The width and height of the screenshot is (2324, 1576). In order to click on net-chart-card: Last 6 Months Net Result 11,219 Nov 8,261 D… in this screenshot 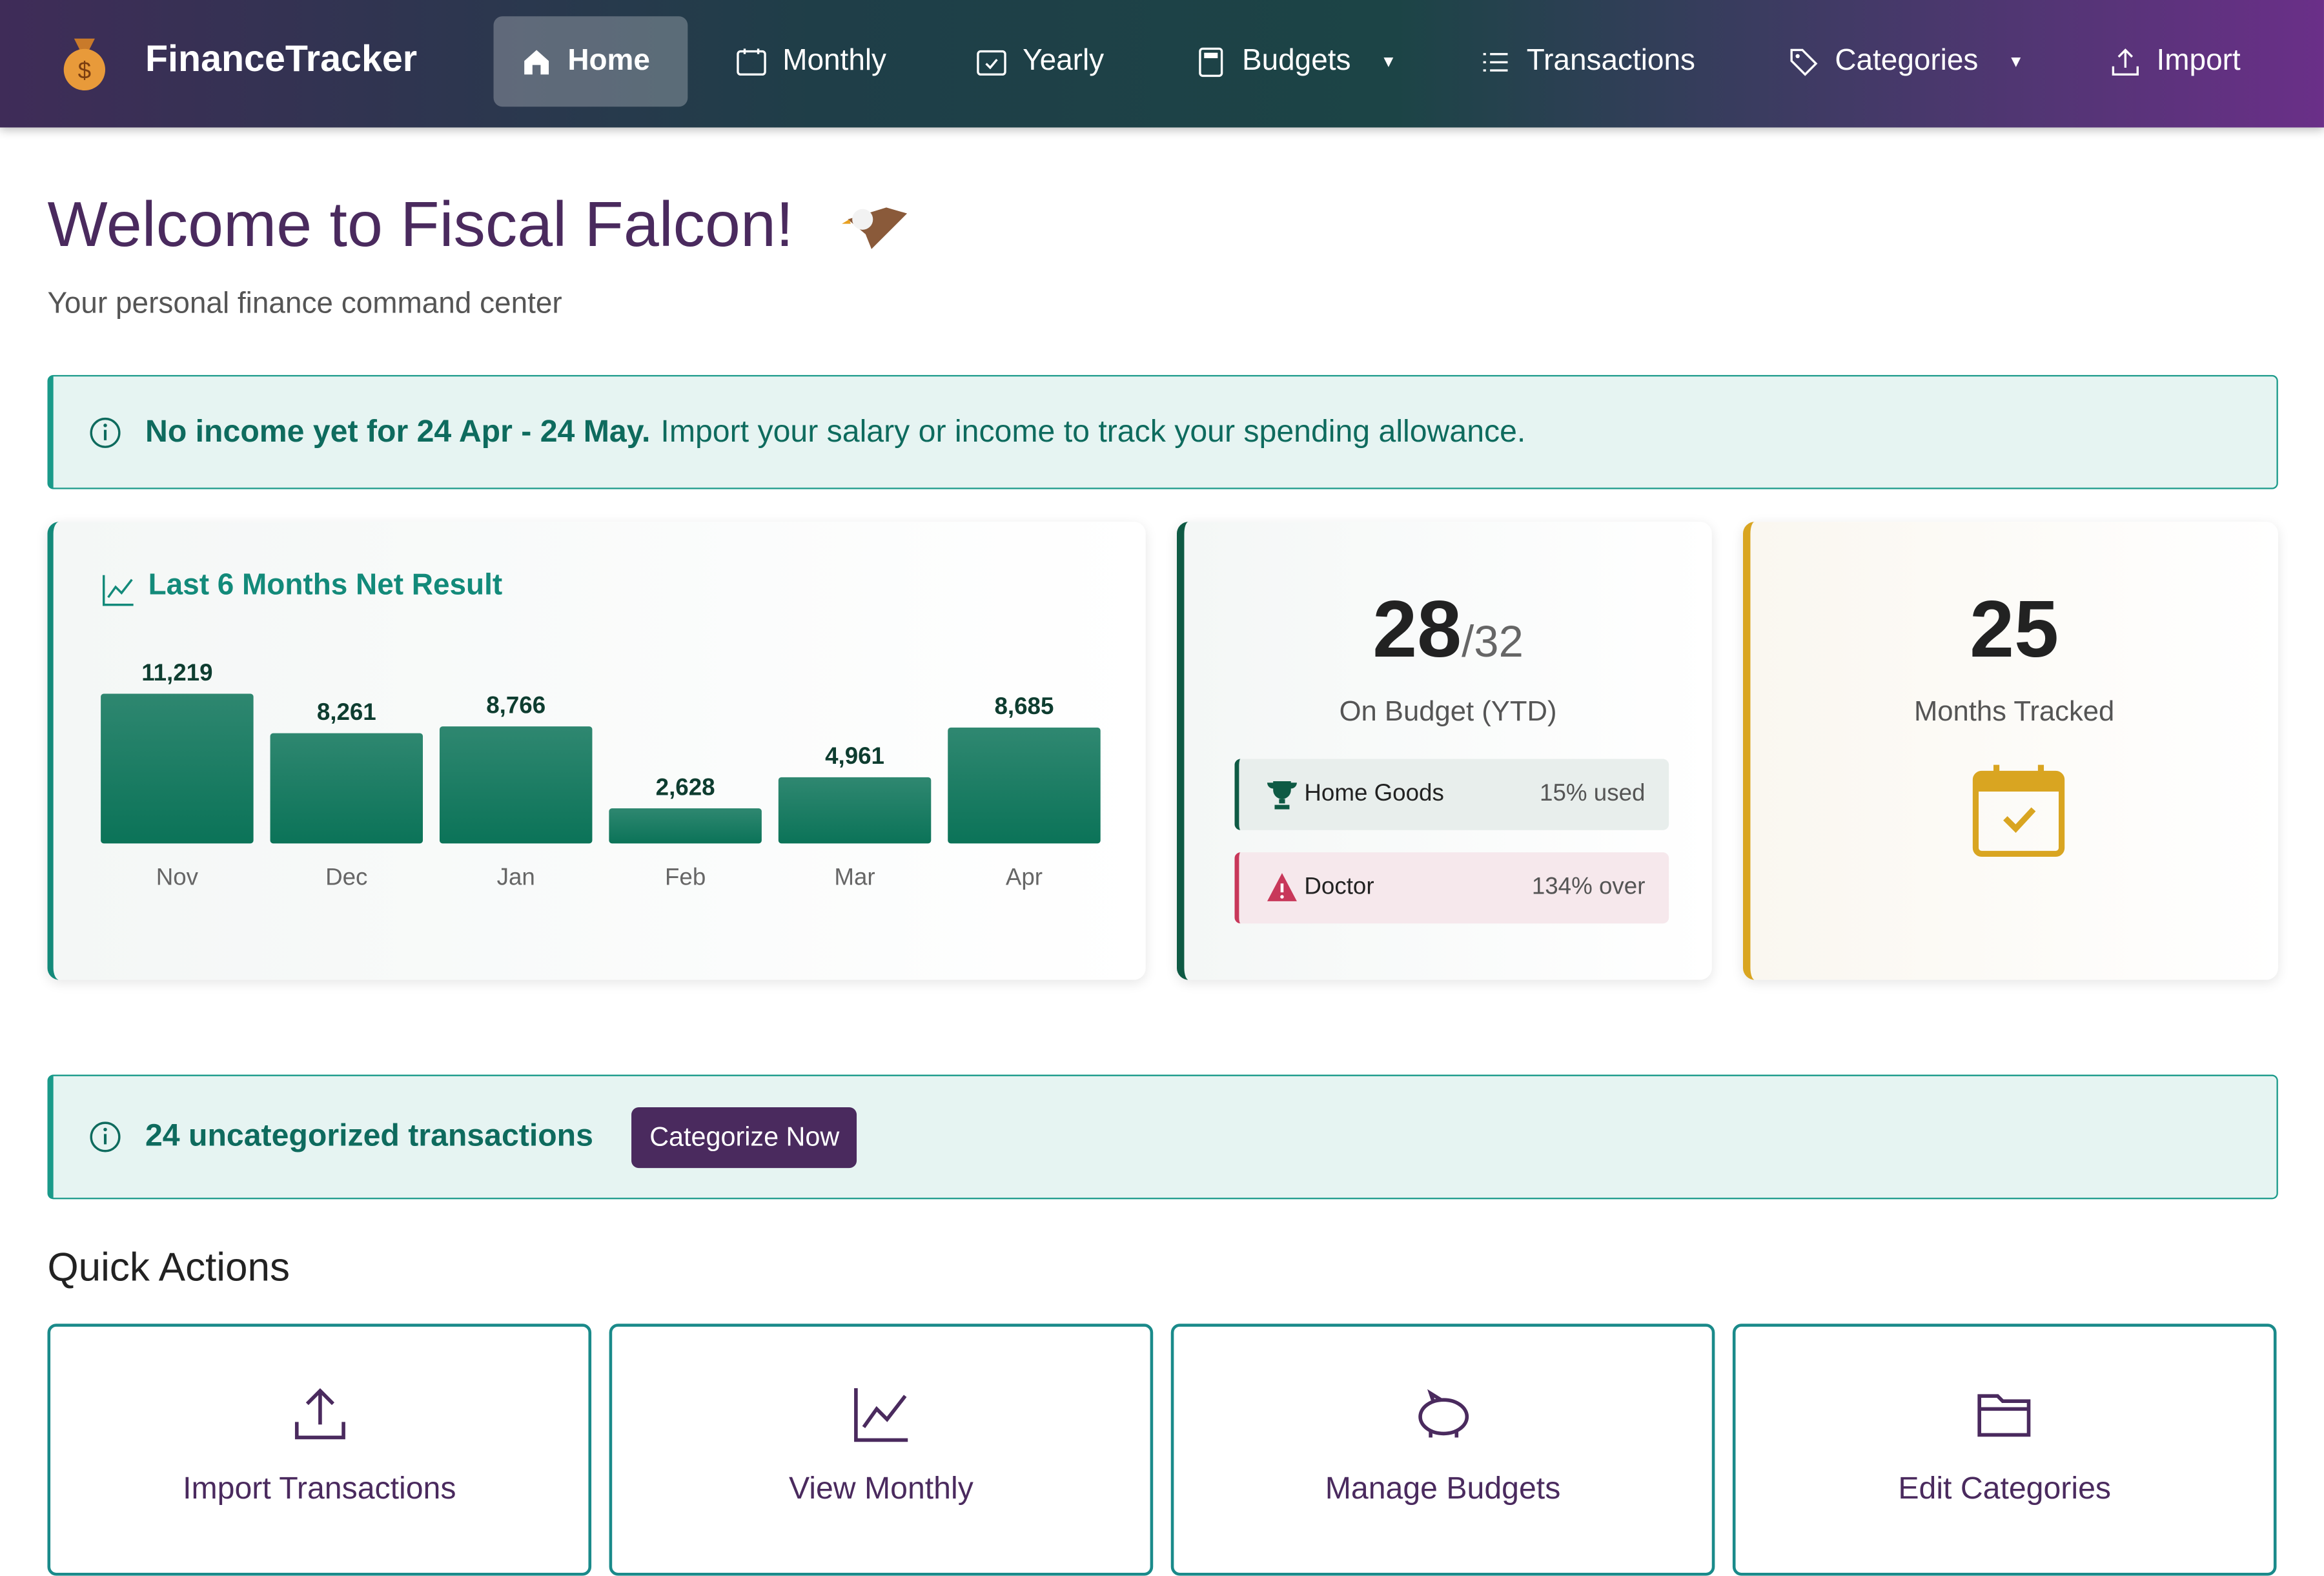, I will do `click(596, 751)`.